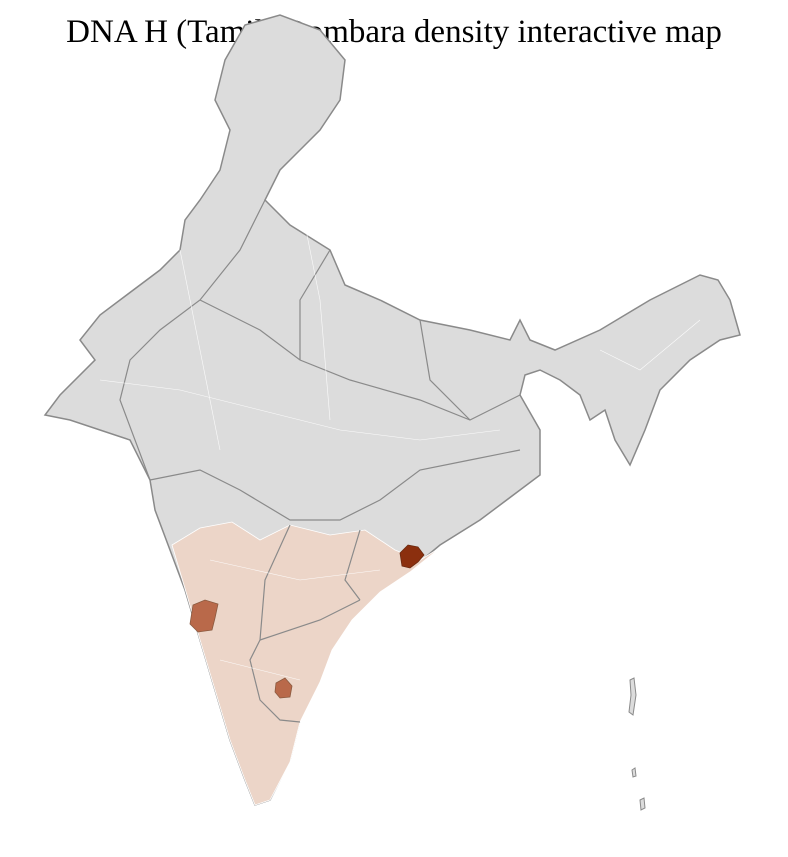 Image resolution: width=788 pixels, height=857 pixels. I want to click on region-medium-density-south, so click(283, 688).